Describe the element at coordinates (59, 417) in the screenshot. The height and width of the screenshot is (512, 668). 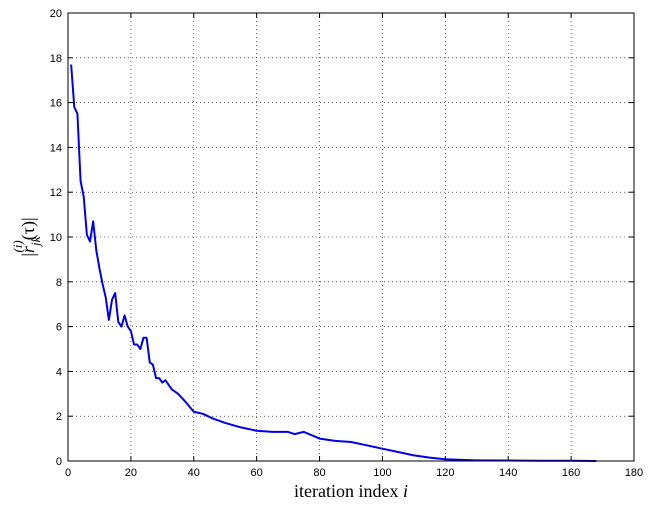
I see `y-tick-label: 2` at that location.